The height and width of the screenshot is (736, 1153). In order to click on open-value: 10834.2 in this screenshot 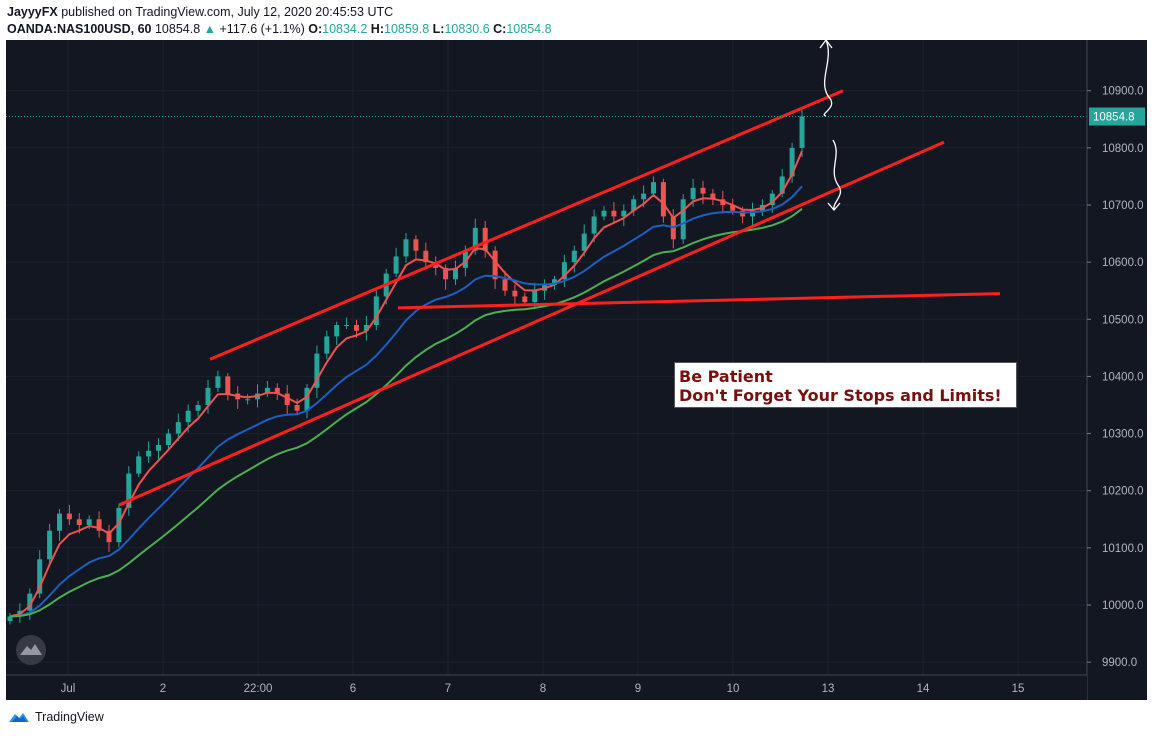, I will do `click(345, 29)`.